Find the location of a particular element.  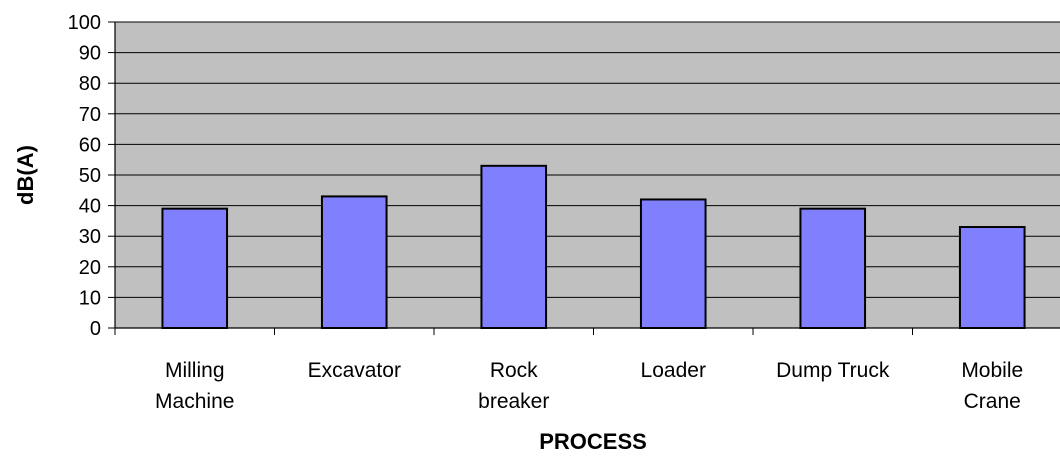

category-label: Loader is located at coordinates (673, 370).